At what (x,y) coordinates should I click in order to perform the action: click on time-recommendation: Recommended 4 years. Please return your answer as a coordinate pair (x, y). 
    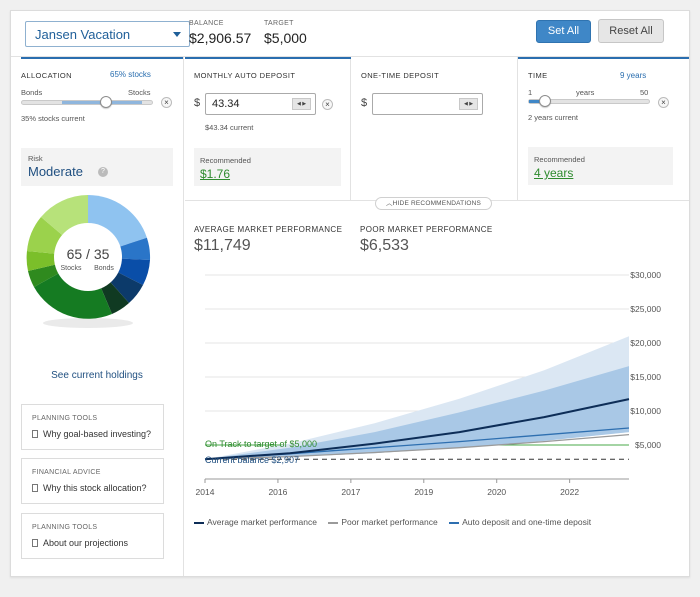
    Looking at the image, I should click on (600, 166).